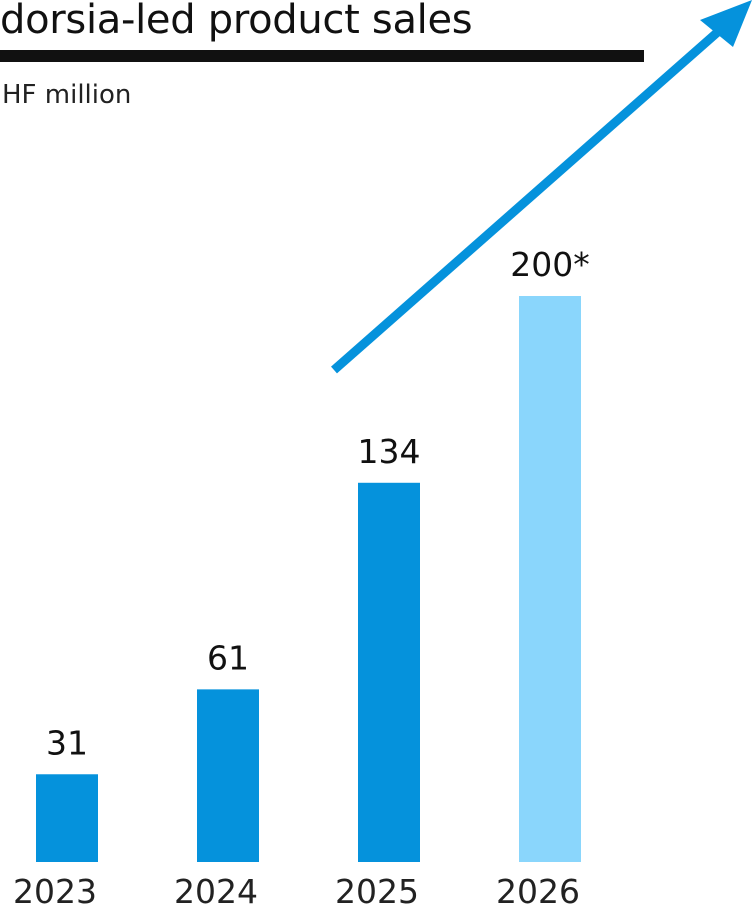 The height and width of the screenshot is (909, 752). What do you see at coordinates (296, 890) in the screenshot?
I see `x-axis-tick-labels: 2023 2024 2025 2026` at bounding box center [296, 890].